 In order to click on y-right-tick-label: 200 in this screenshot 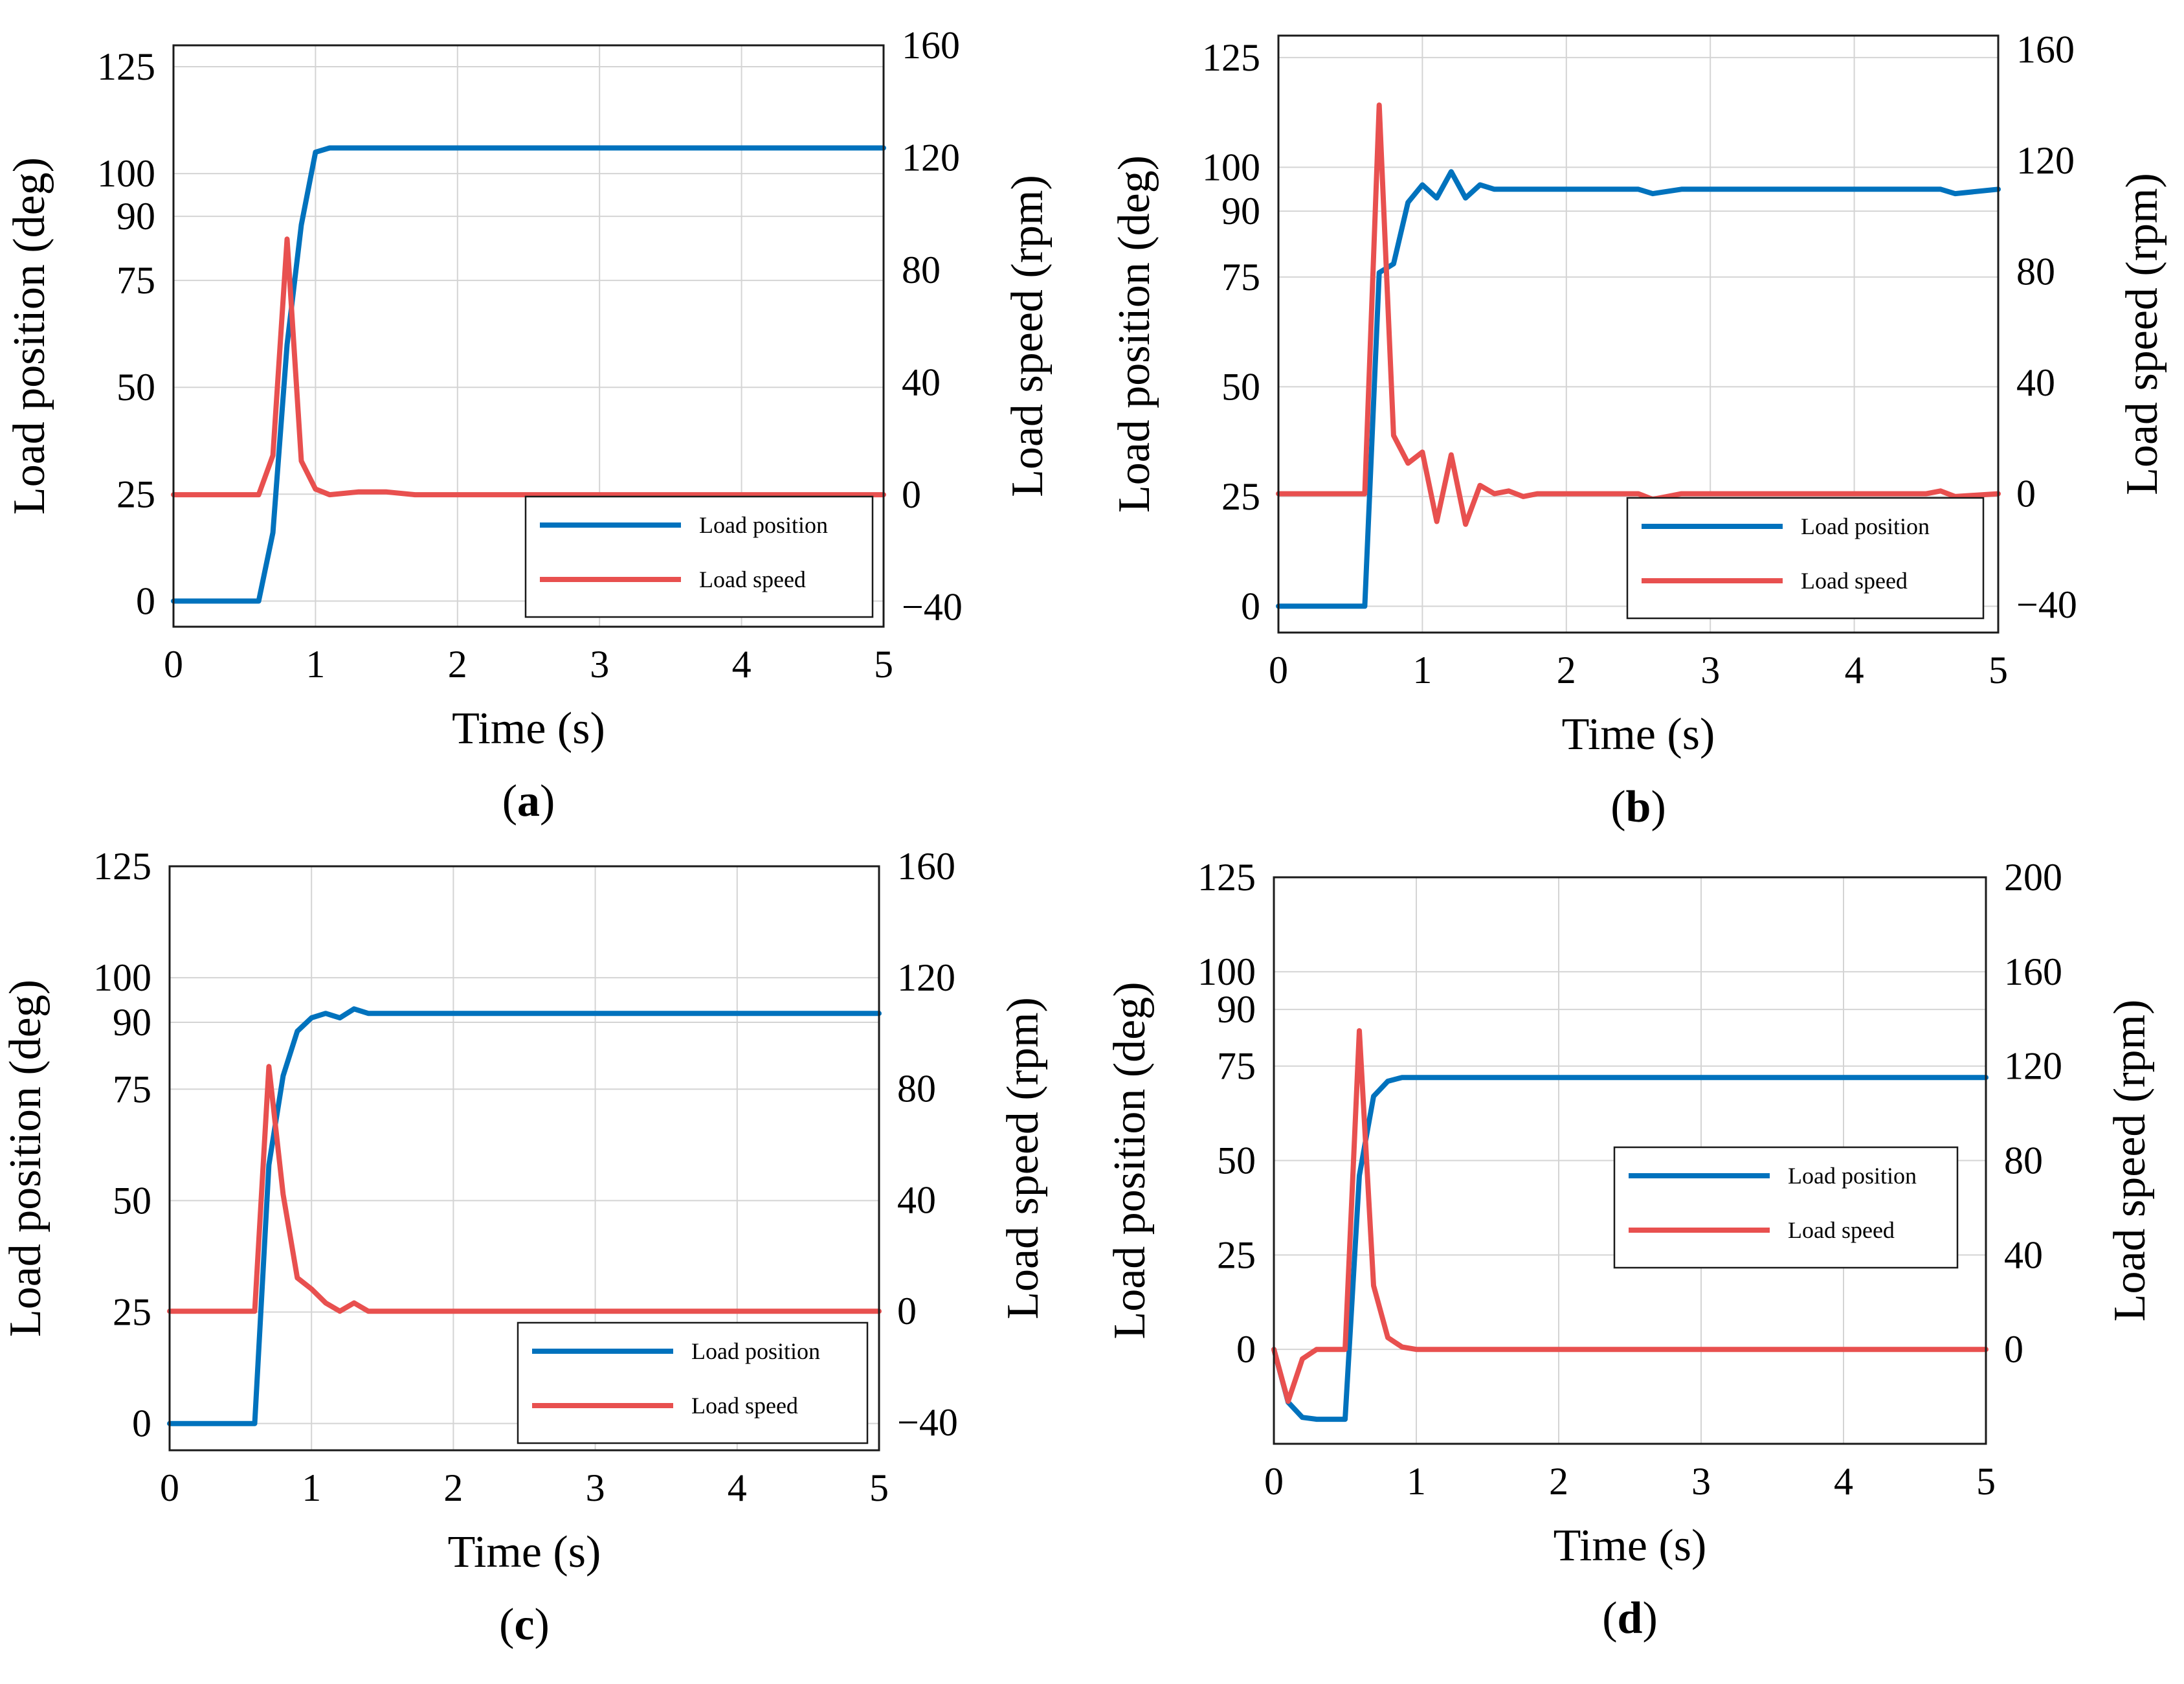, I will do `click(2033, 878)`.